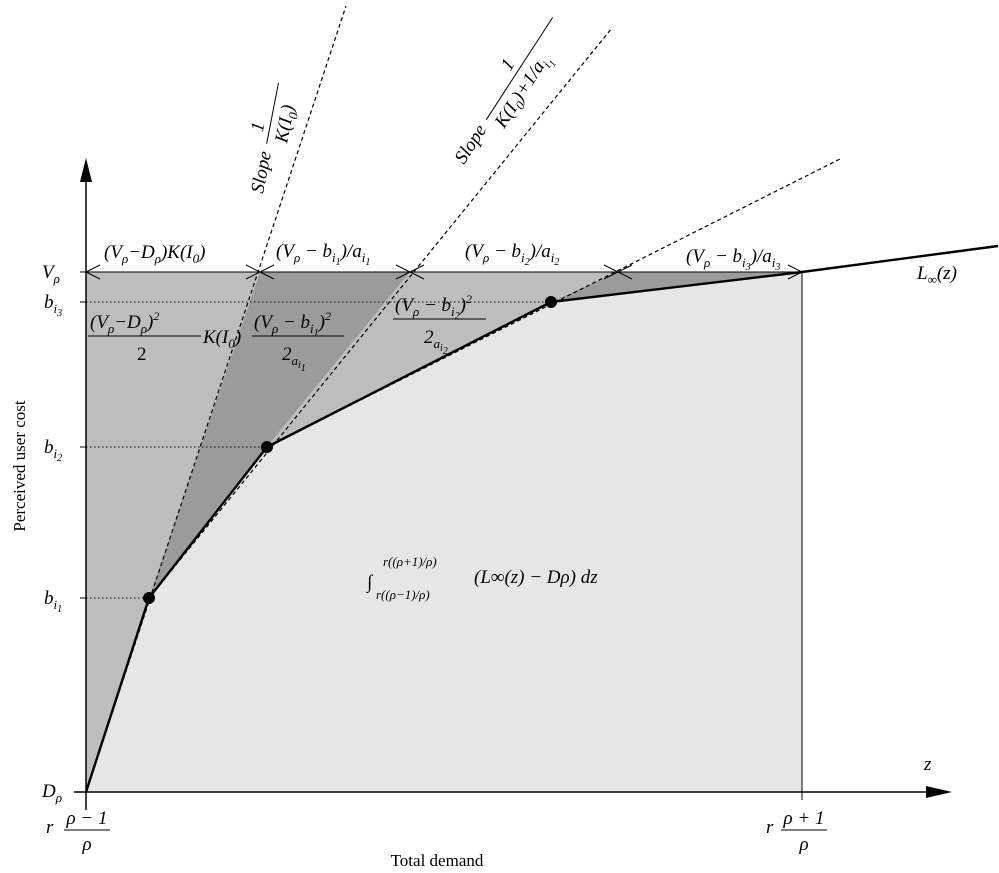  Describe the element at coordinates (53, 305) in the screenshot. I see `y-tick-b-i3: bi3` at that location.